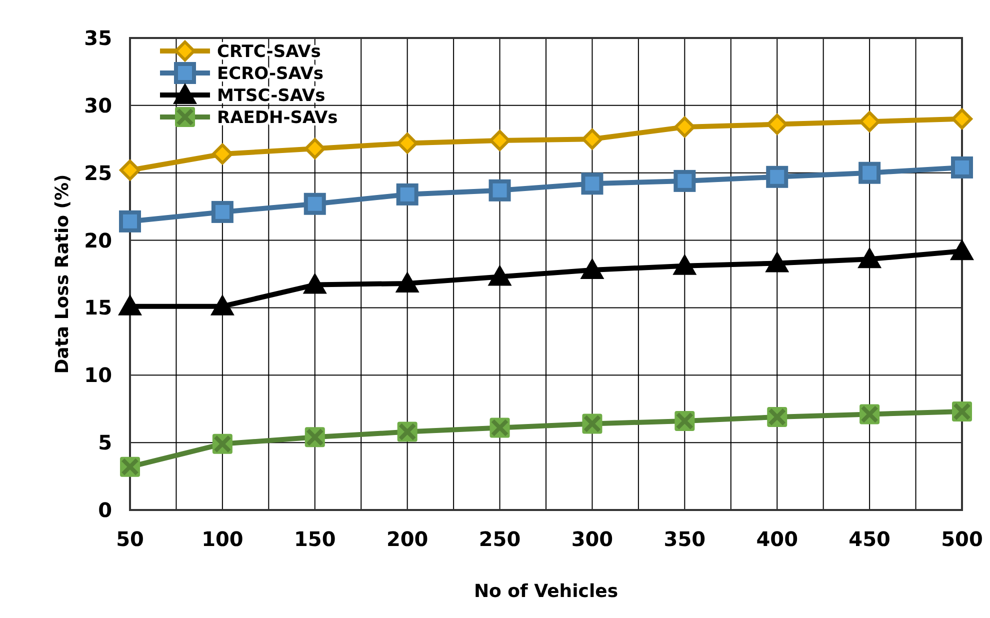  Describe the element at coordinates (98, 375) in the screenshot. I see `y-tick-label: 10` at that location.